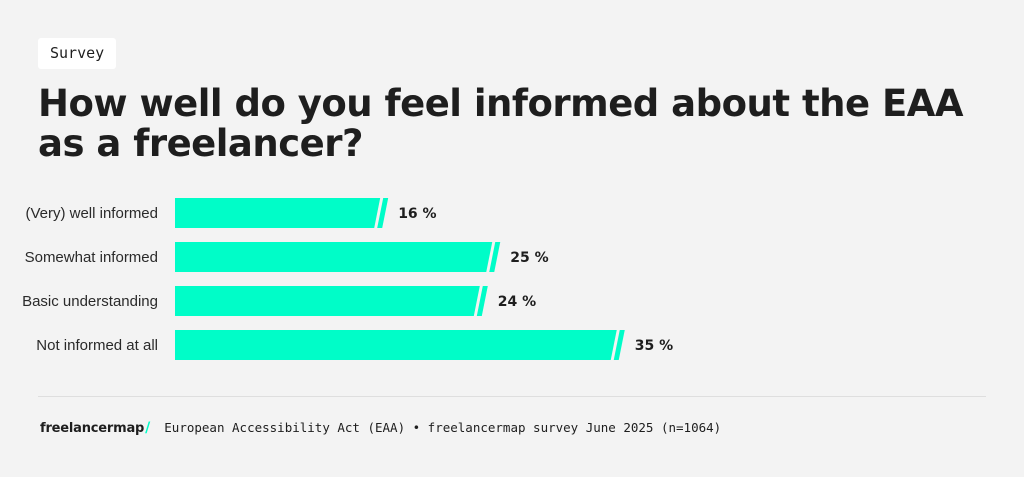 Image resolution: width=1024 pixels, height=477 pixels. What do you see at coordinates (91, 213) in the screenshot?
I see `category-label: (Very) well informed` at bounding box center [91, 213].